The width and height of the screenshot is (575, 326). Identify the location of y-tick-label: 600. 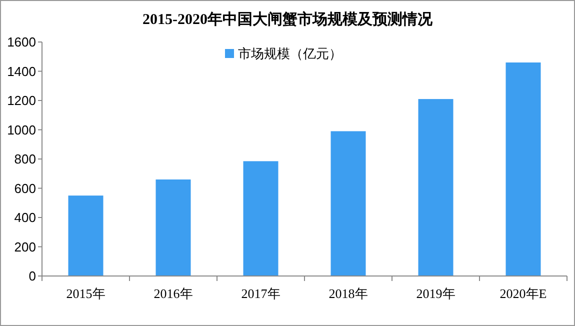
(25, 188).